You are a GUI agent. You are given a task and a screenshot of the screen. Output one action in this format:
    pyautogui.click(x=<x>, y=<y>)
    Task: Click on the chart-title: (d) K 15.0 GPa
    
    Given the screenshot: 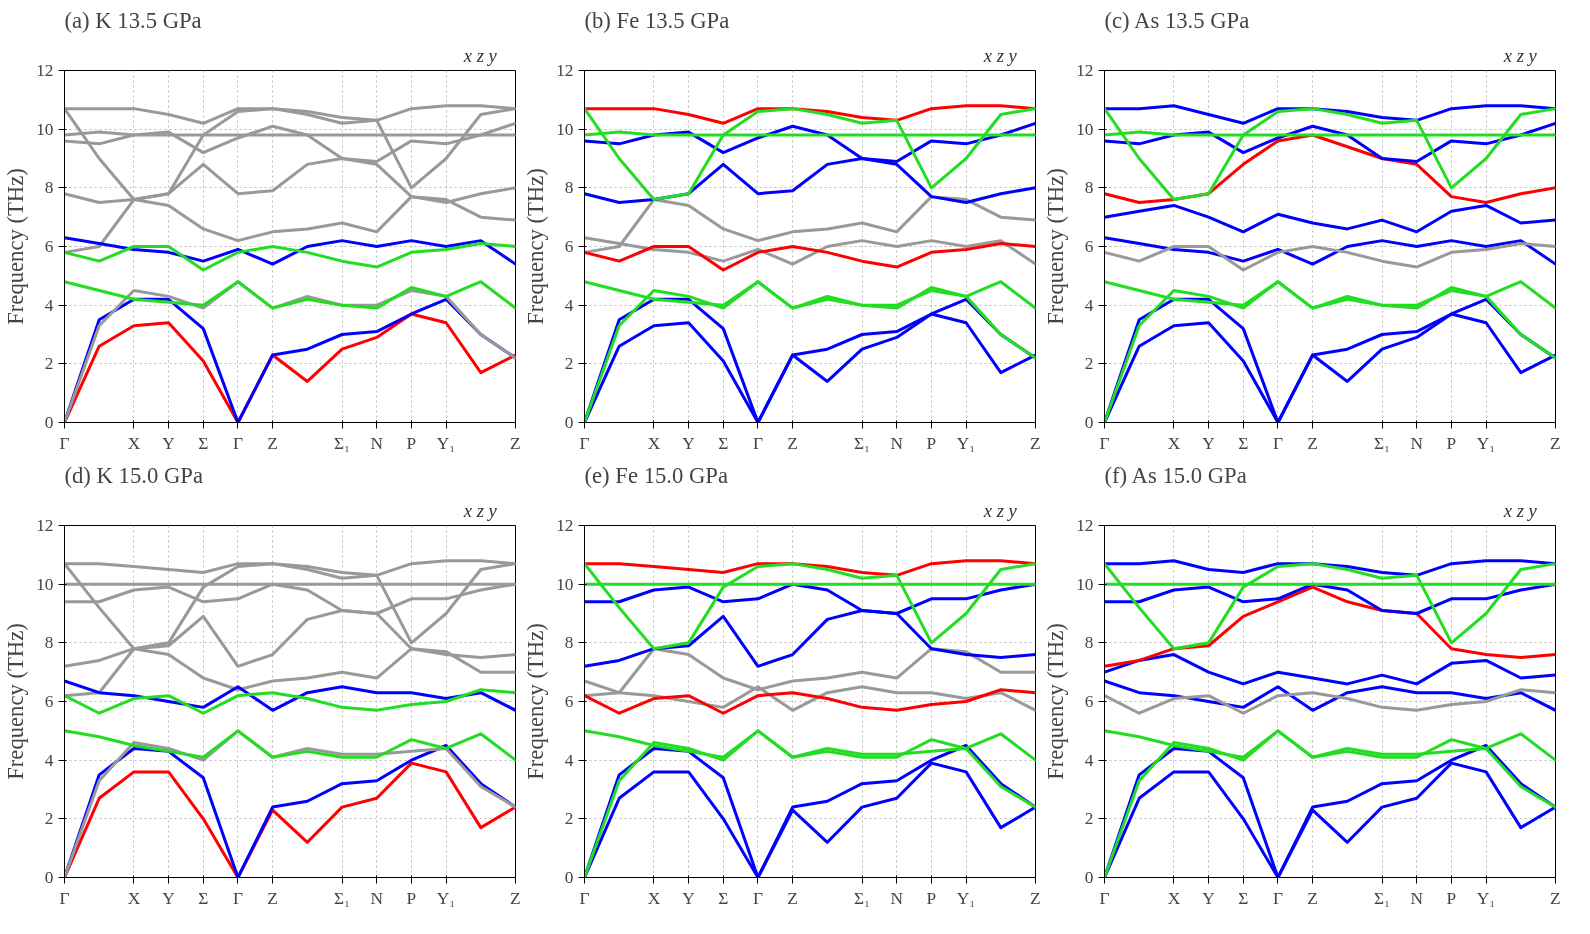 What is the action you would take?
    pyautogui.click(x=133, y=475)
    